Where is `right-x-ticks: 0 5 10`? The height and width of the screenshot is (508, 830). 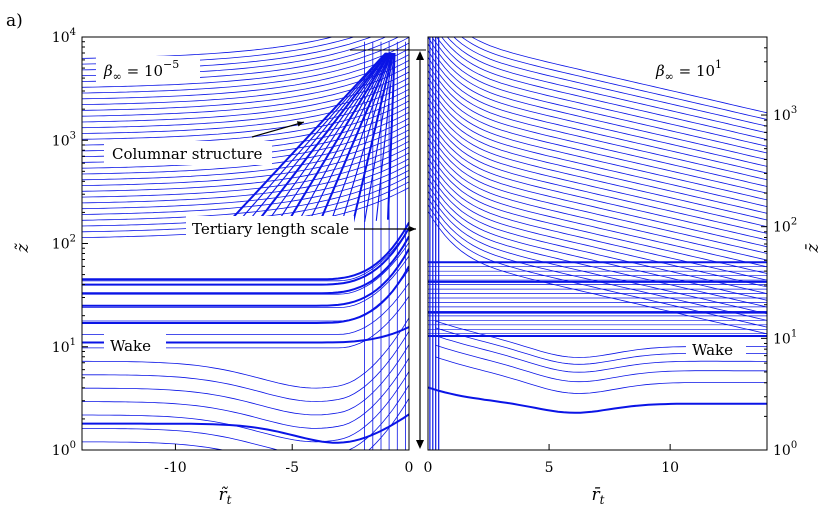 right-x-ticks: 0 5 10 is located at coordinates (551, 460).